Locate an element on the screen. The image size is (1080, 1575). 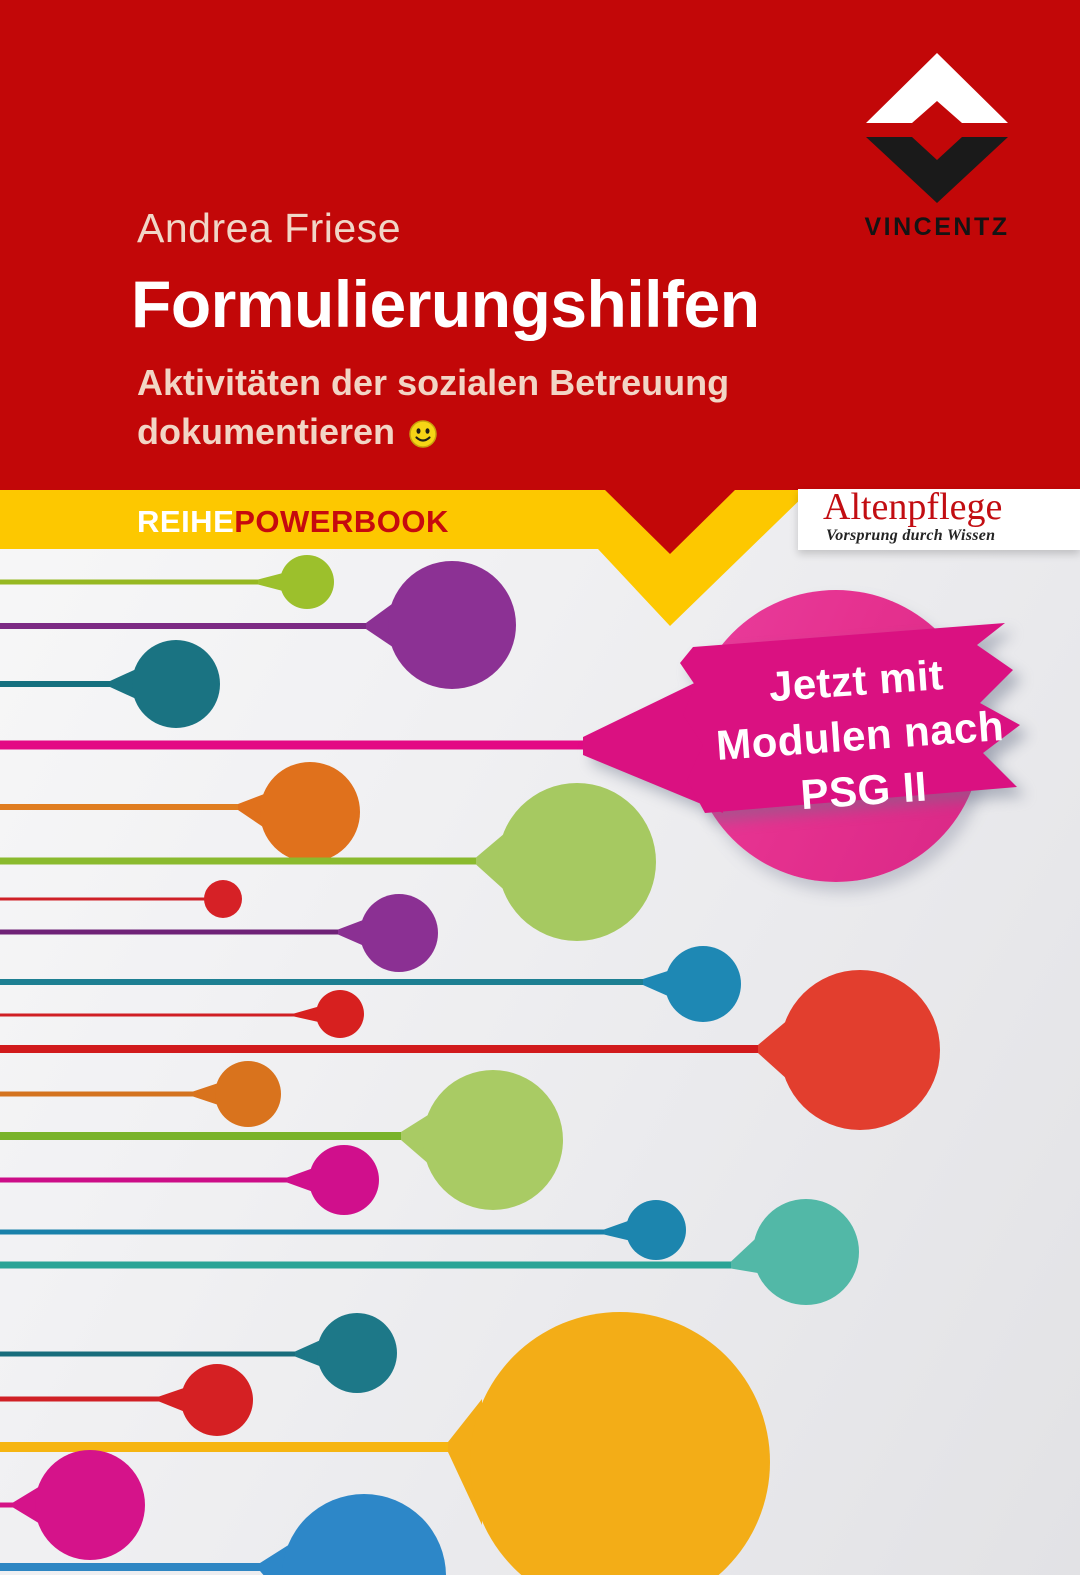
smiley-icon is located at coordinates (423, 434).